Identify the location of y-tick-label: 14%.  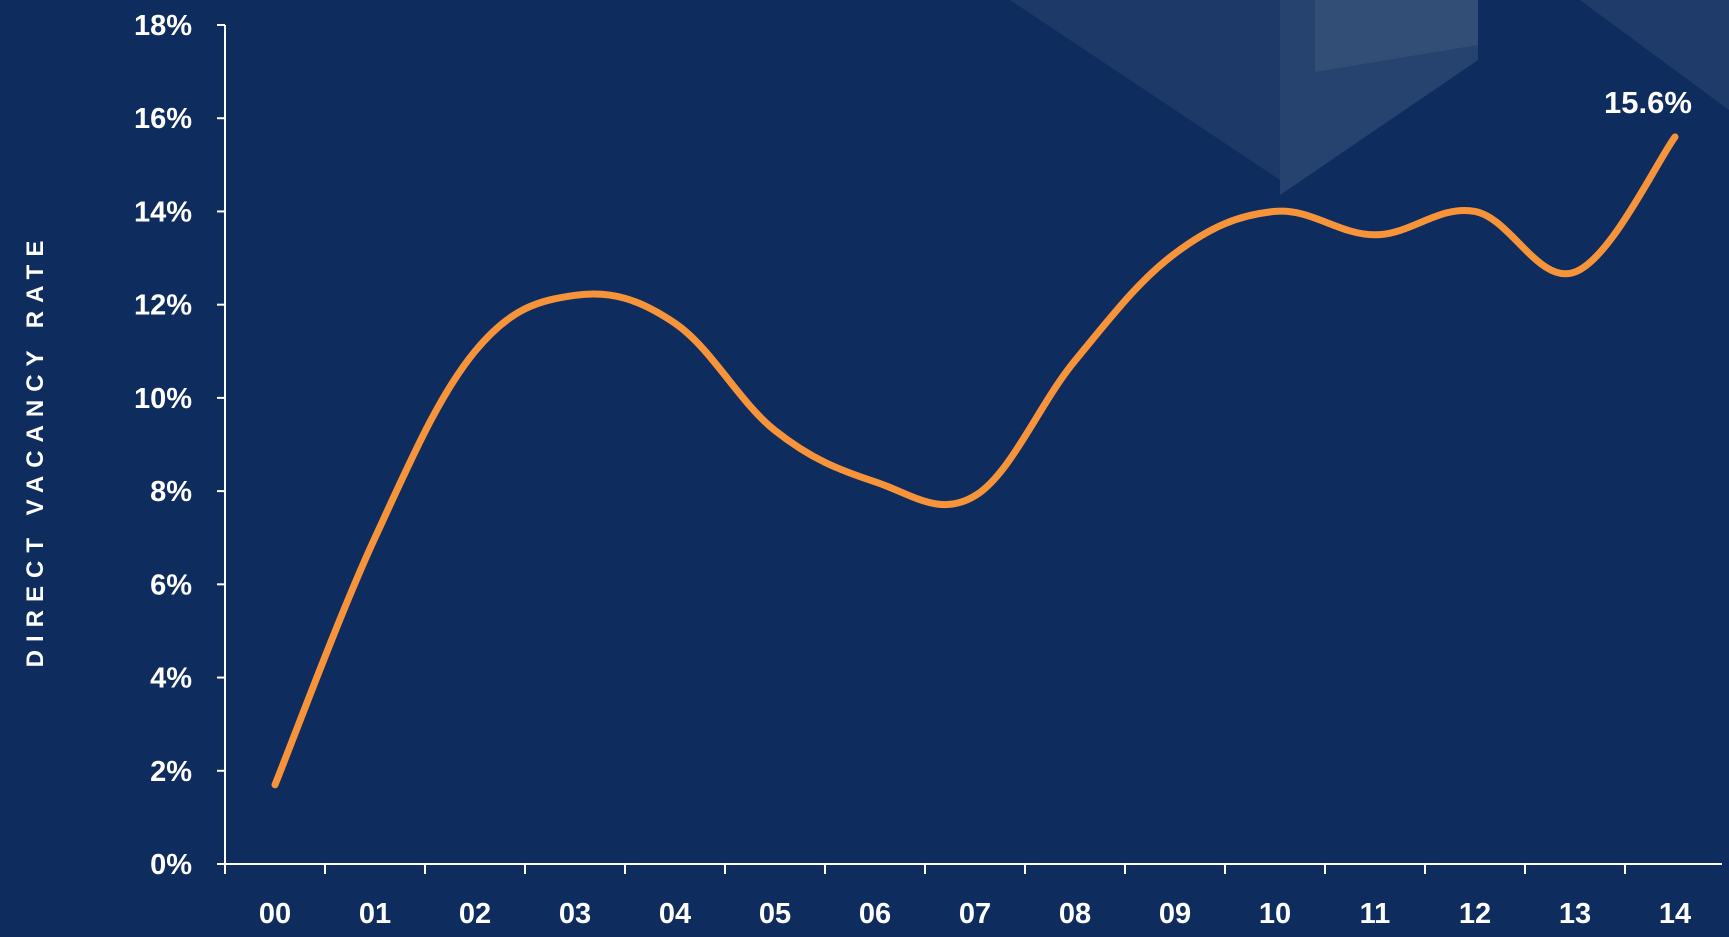
(163, 212).